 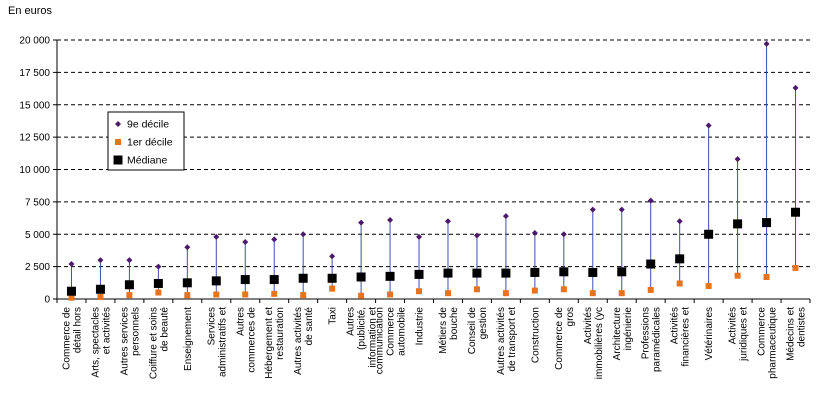 I want to click on x-tick-label: Taxi, so click(x=333, y=316).